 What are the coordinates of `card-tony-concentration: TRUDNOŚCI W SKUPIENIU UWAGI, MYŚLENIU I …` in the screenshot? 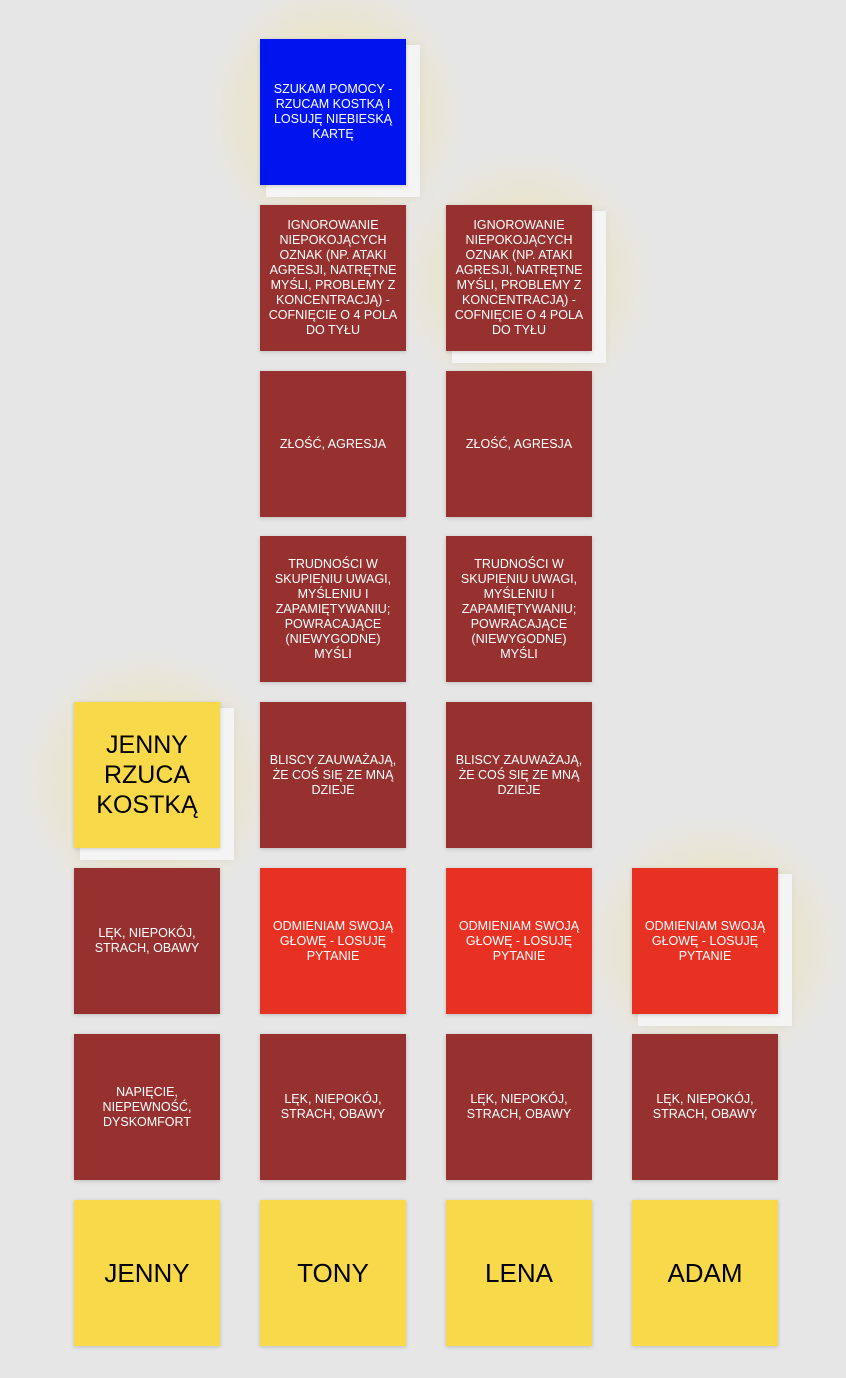 It's located at (333, 609).